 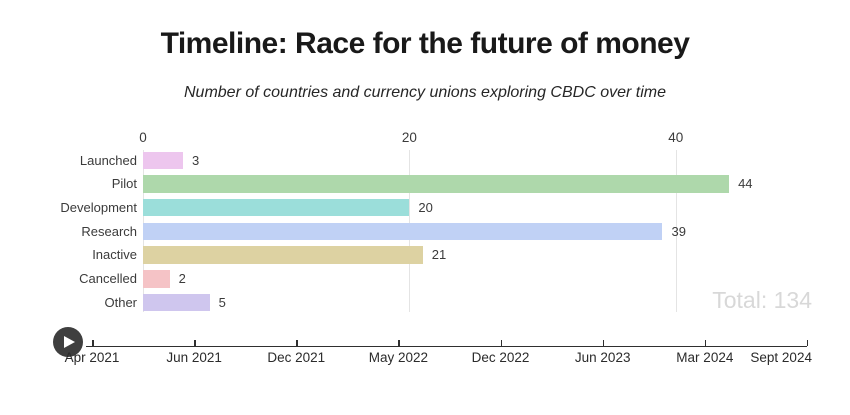 What do you see at coordinates (182, 278) in the screenshot?
I see `value-label: 2` at bounding box center [182, 278].